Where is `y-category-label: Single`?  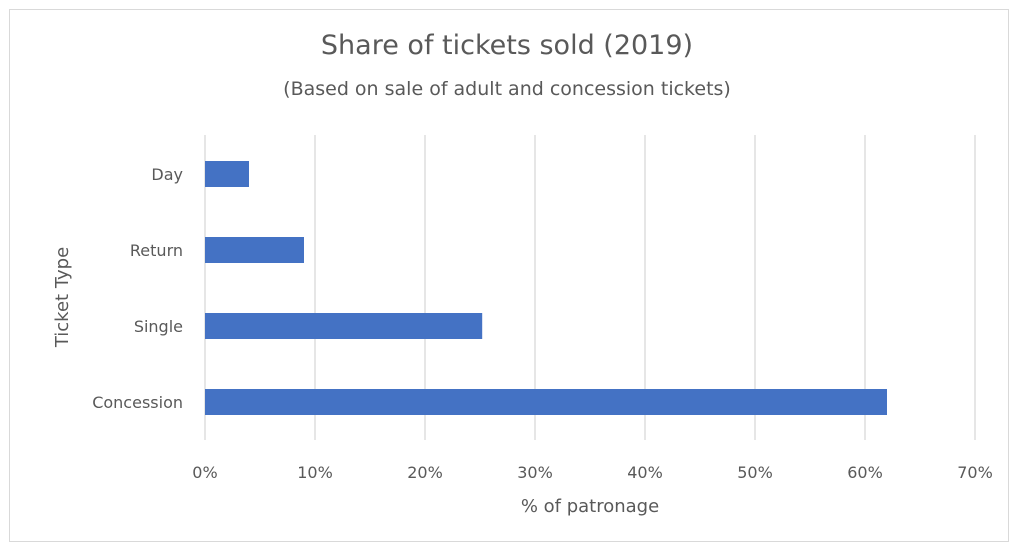 y-category-label: Single is located at coordinates (158, 326).